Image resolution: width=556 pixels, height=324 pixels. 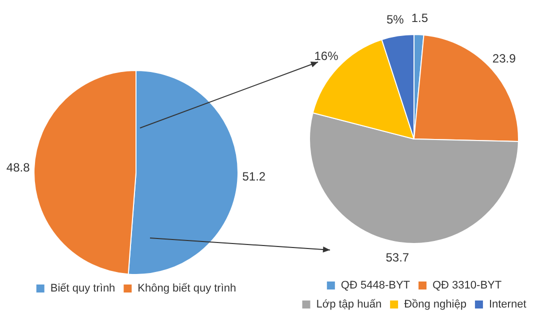 What do you see at coordinates (349, 304) in the screenshot?
I see `legend-label: Lớp tập huấn` at bounding box center [349, 304].